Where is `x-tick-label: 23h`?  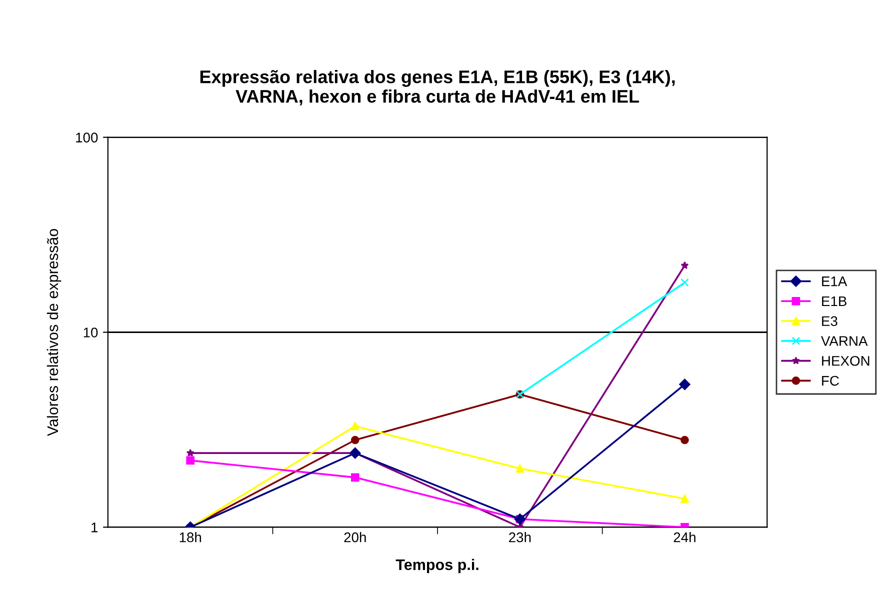 x-tick-label: 23h is located at coordinates (520, 537).